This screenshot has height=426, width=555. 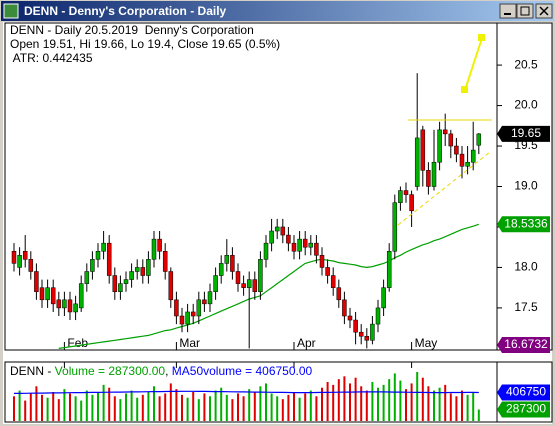 I want to click on volume-title-part: MA50volume = 406750.00, so click(x=242, y=371).